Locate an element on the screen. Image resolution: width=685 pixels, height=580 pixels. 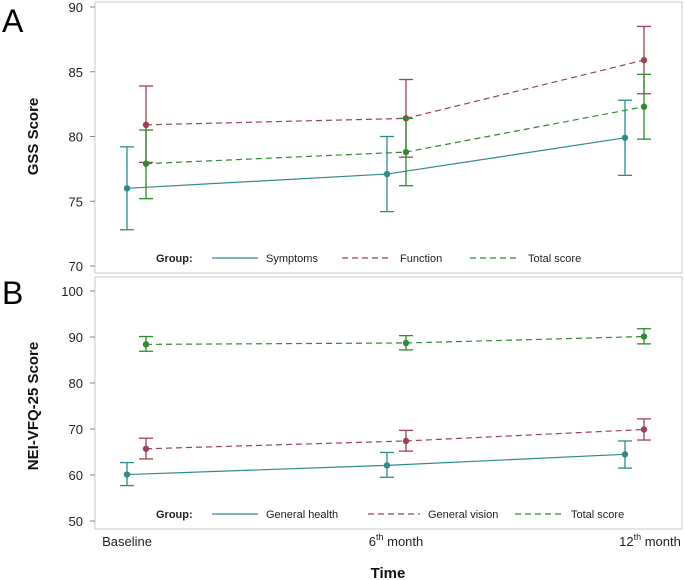
panel-label: B is located at coordinates (12, 293).